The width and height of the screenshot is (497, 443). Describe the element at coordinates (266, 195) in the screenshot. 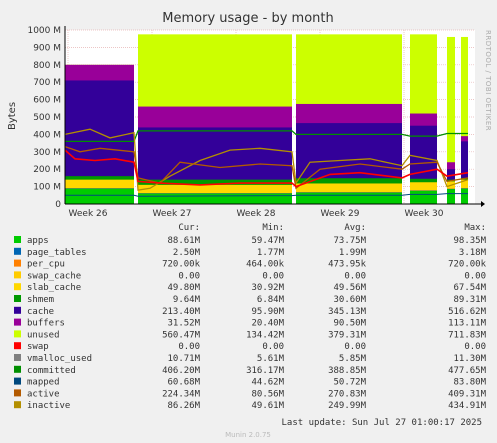

I see `line-mapped` at that location.